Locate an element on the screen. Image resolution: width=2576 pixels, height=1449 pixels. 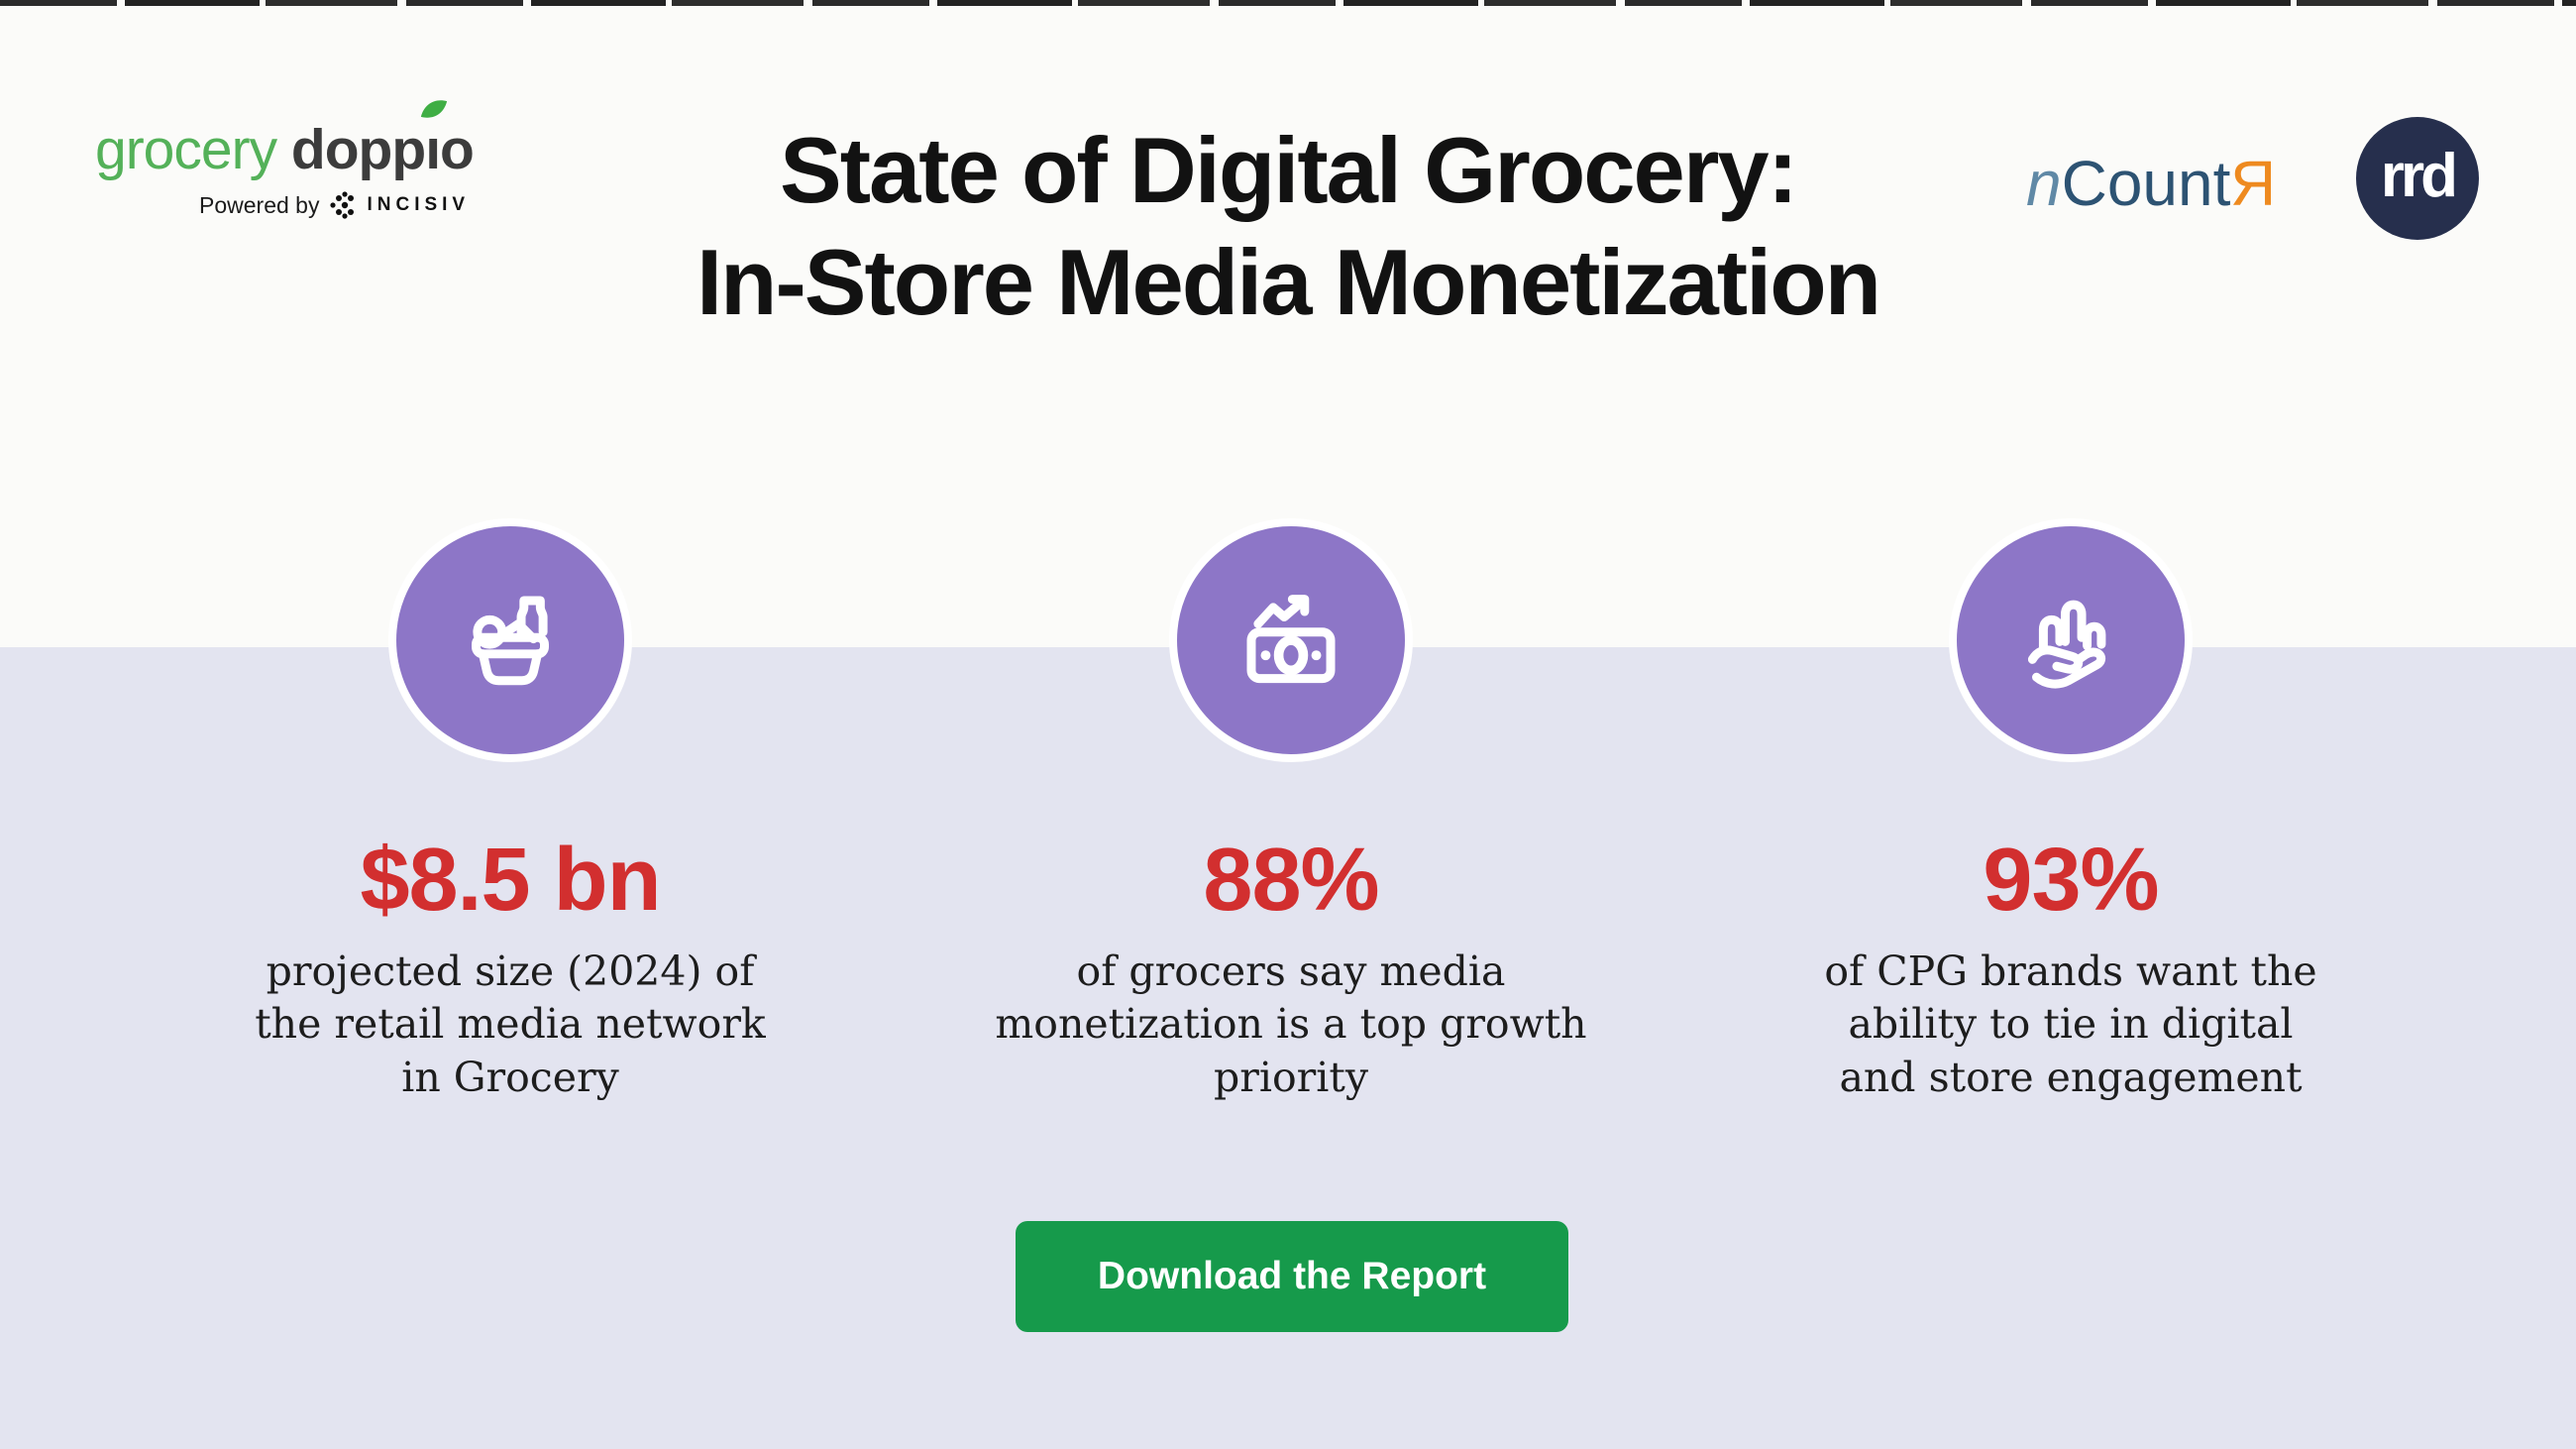
rrd-logo-badge: rrd is located at coordinates (2417, 178).